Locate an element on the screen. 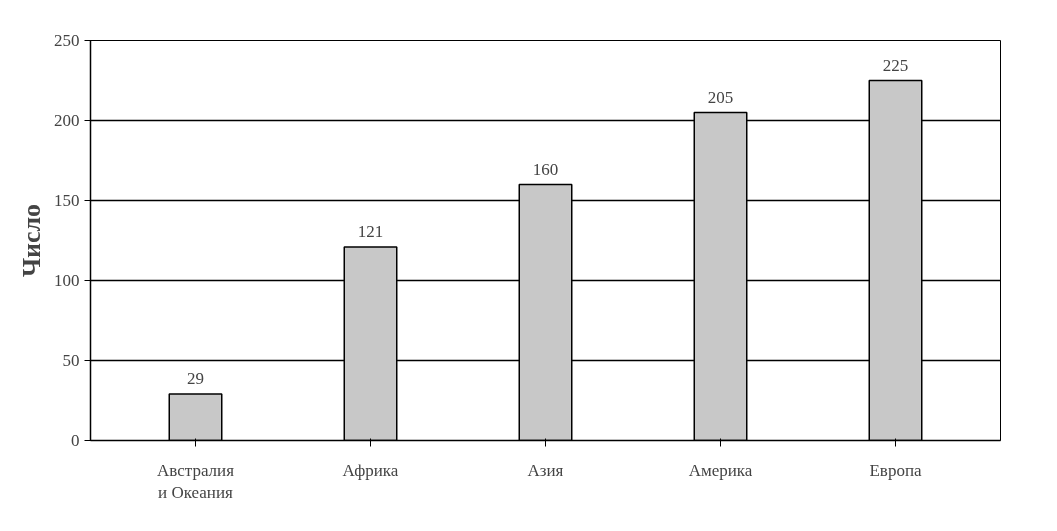 The width and height of the screenshot is (1057, 531). x-tick-label: Азия is located at coordinates (545, 470).